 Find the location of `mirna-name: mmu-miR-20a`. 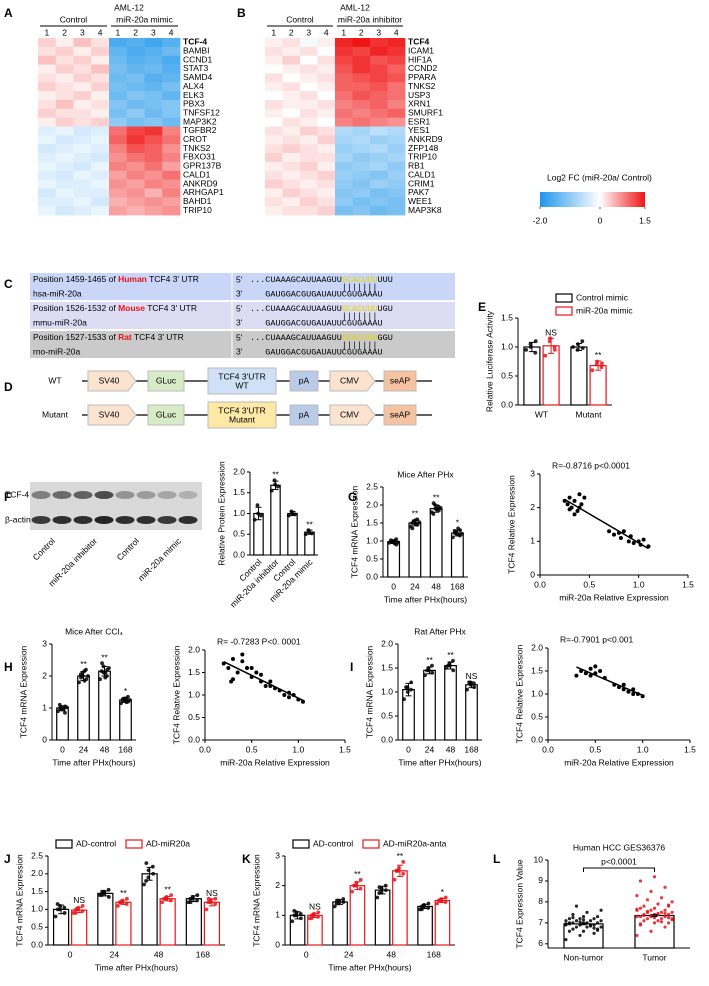

mirna-name: mmu-miR-20a is located at coordinates (60, 322).